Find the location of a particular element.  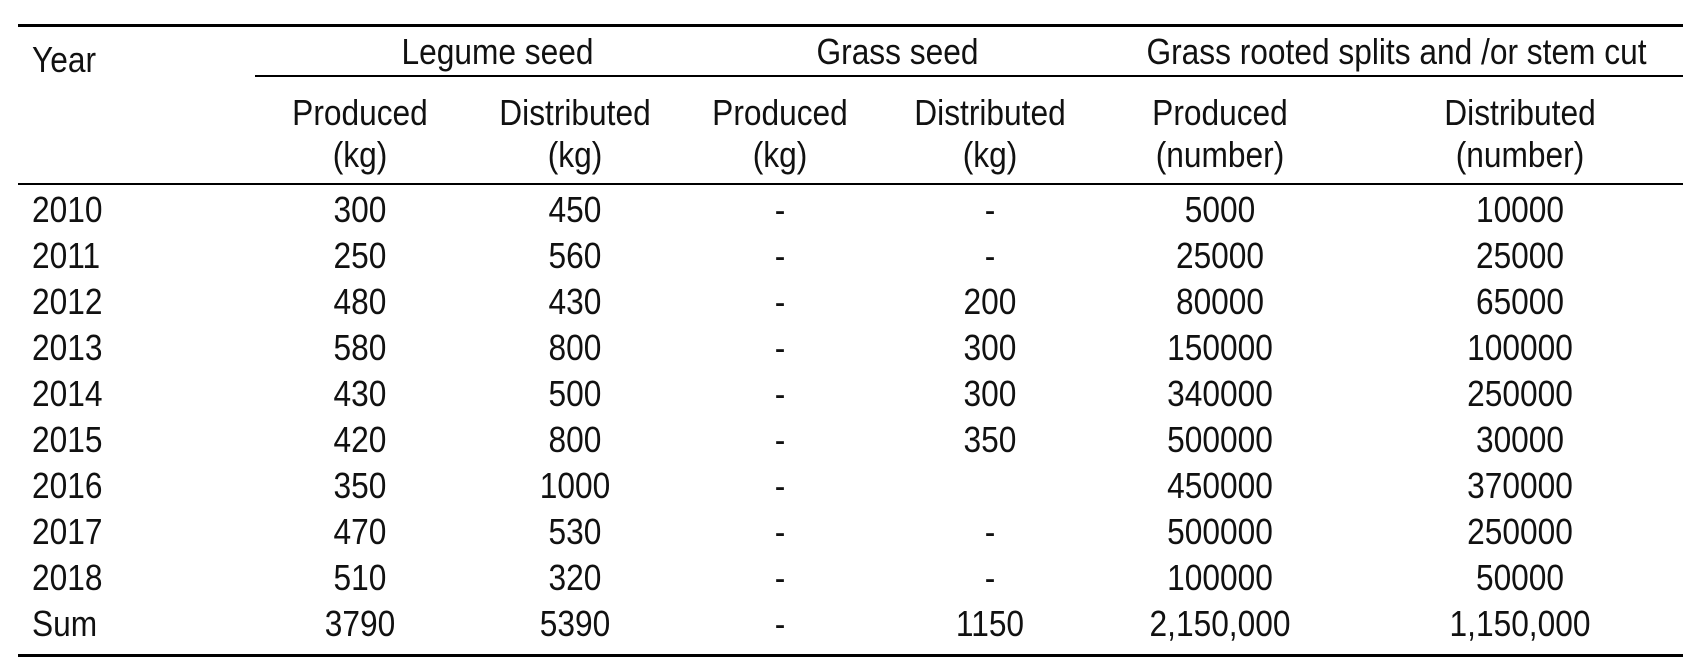

table-bottom-rule is located at coordinates (850, 655).